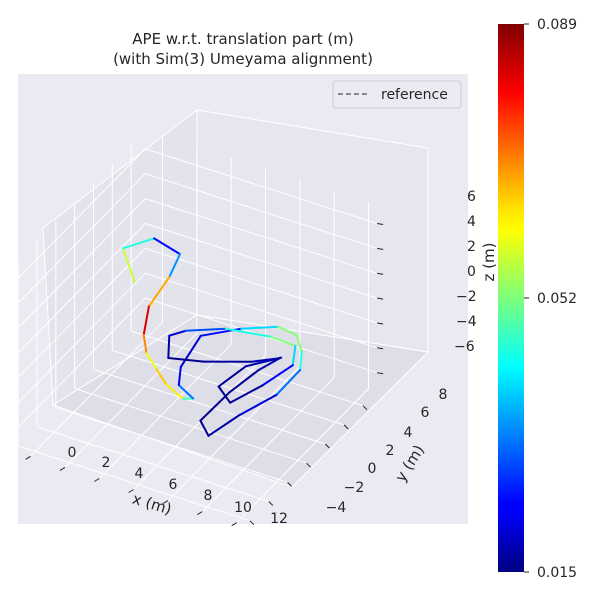  I want to click on z-tick-label: 6, so click(471, 197).